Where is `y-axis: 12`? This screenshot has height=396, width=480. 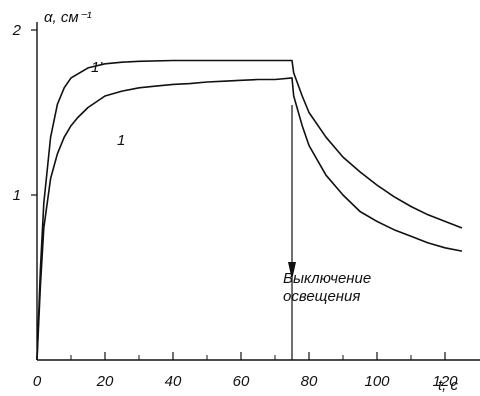 y-axis: 12 is located at coordinates (25, 191).